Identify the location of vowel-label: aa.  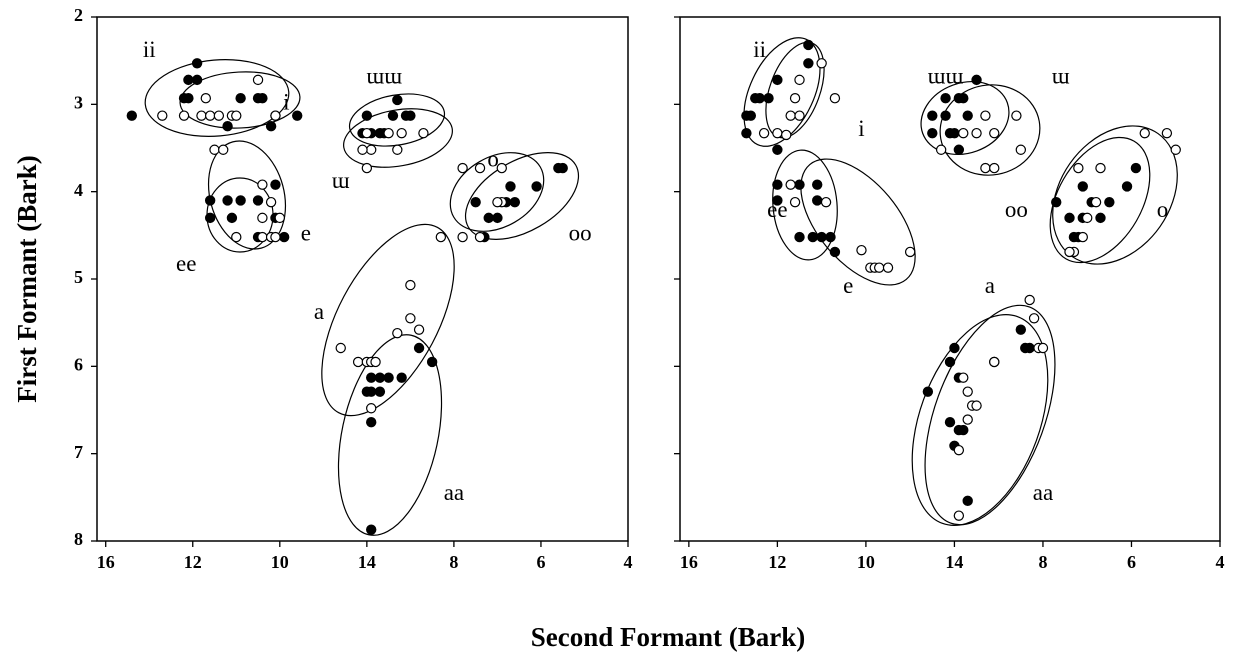
(1043, 492).